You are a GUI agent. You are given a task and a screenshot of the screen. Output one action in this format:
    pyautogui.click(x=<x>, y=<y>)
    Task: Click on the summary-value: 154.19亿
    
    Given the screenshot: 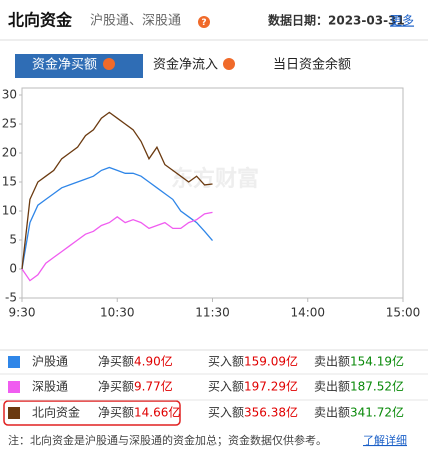 What is the action you would take?
    pyautogui.click(x=377, y=361)
    